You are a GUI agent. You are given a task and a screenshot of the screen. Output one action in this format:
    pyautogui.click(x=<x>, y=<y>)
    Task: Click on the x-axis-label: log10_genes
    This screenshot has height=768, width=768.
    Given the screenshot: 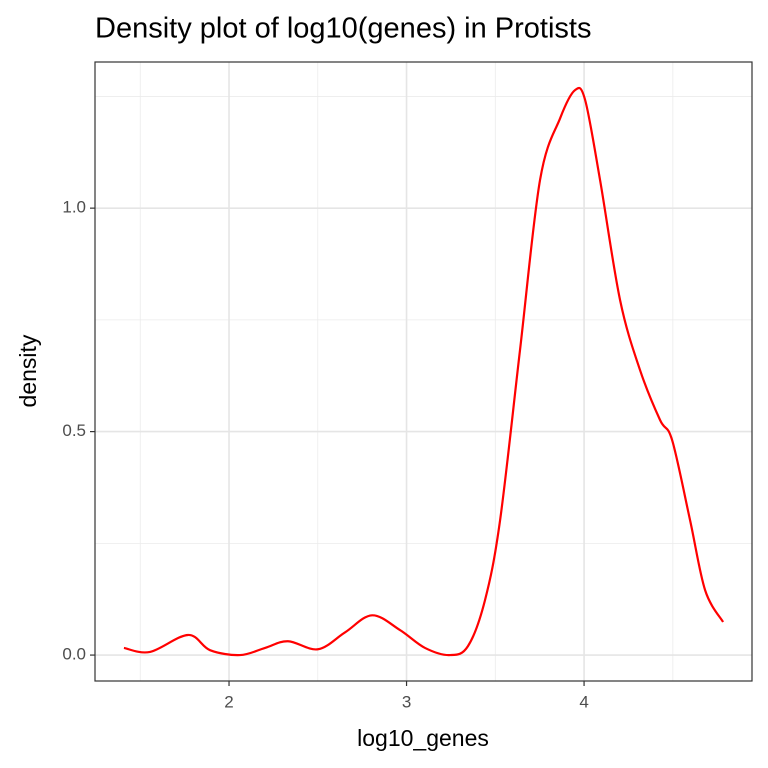 What is the action you would take?
    pyautogui.click(x=423, y=738)
    